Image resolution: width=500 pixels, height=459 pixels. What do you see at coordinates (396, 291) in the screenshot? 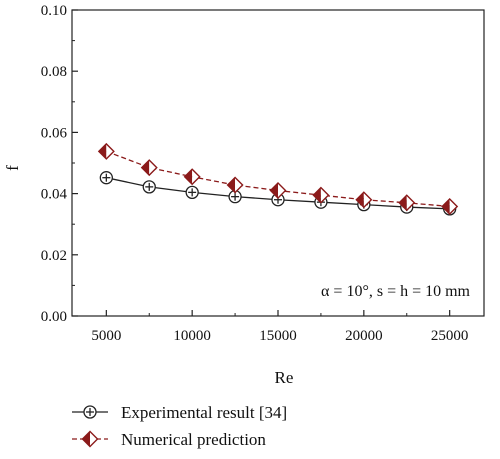
I see `chart-annotation: α = 10°, s = h = 10 mm` at bounding box center [396, 291].